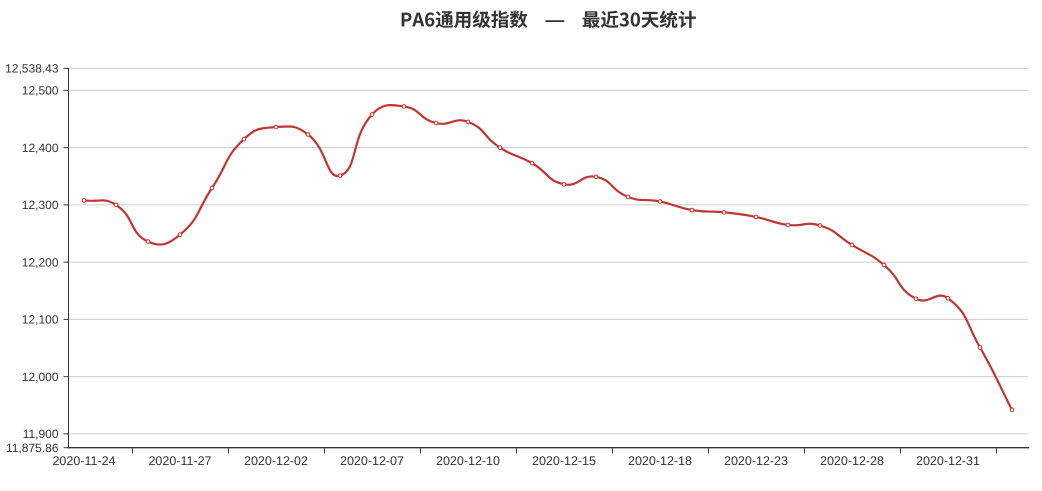  I want to click on svg-text: 12,500, so click(40, 91).